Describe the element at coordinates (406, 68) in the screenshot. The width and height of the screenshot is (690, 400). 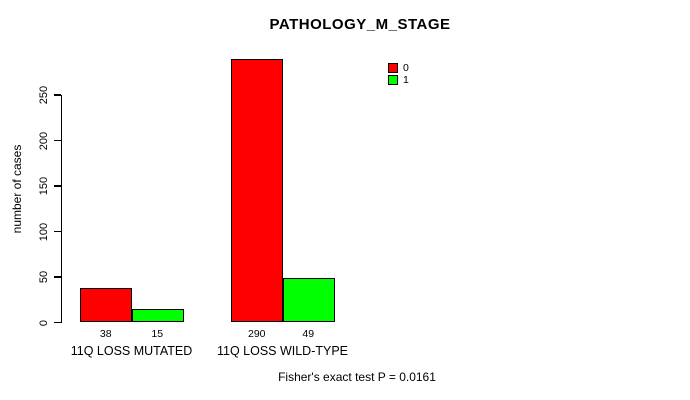
I see `legend-label: 0` at that location.